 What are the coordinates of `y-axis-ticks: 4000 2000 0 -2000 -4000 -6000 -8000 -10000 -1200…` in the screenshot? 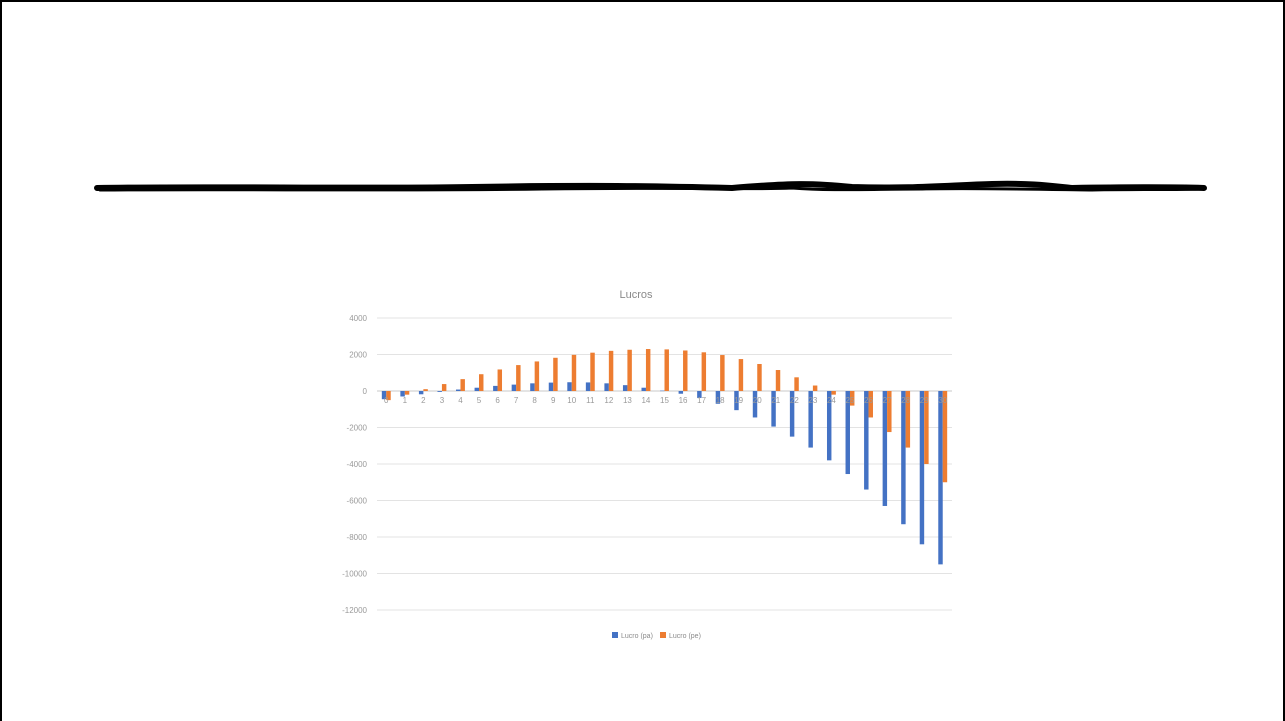 It's located at (354, 464).